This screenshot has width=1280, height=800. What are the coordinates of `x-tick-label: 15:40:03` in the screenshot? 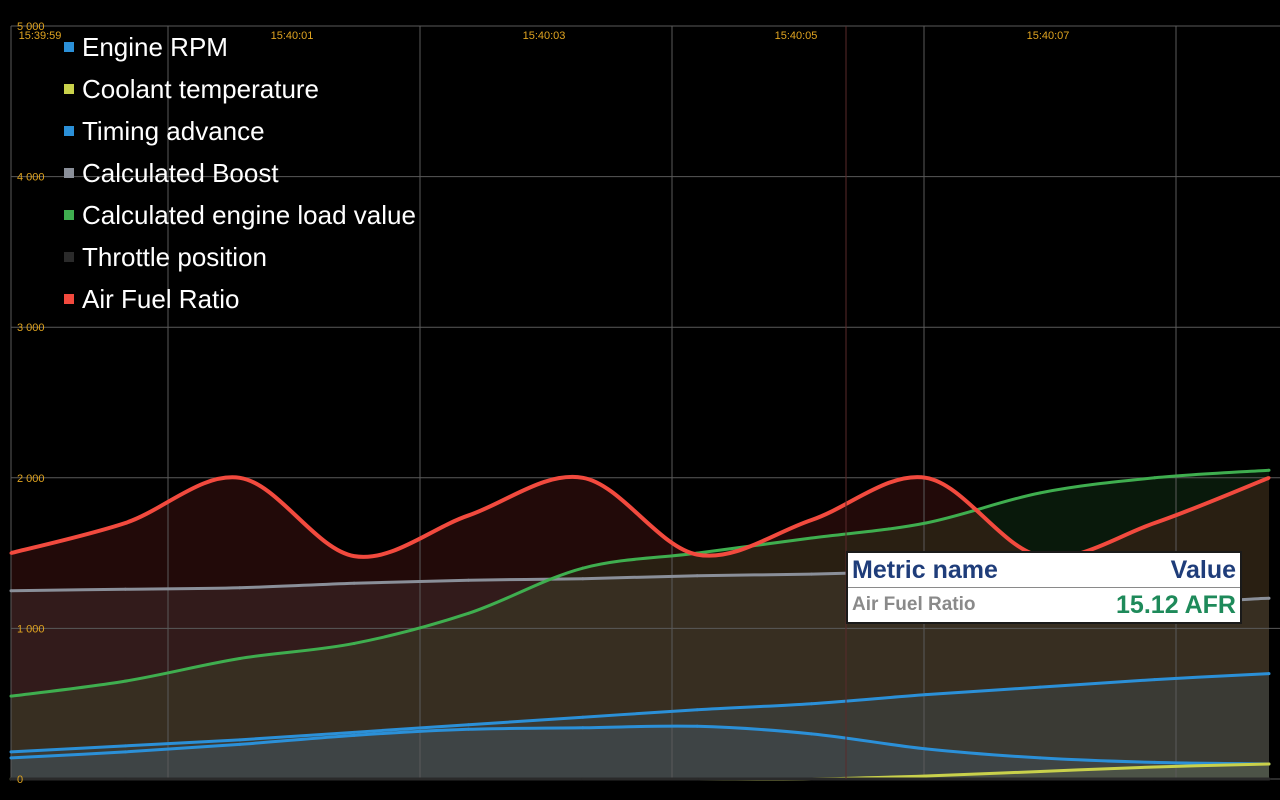 It's located at (544, 36).